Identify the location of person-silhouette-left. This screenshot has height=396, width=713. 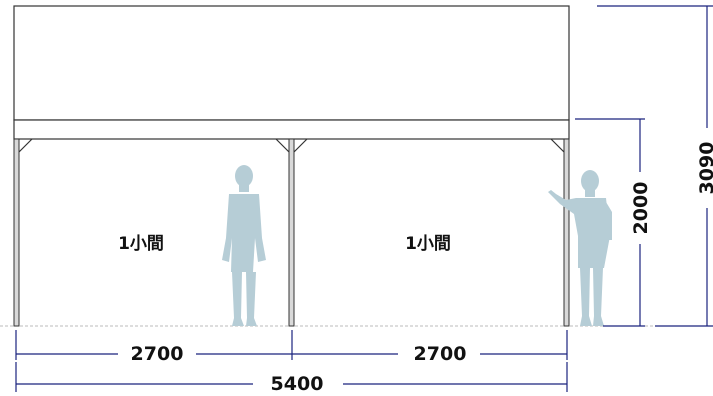
(244, 245).